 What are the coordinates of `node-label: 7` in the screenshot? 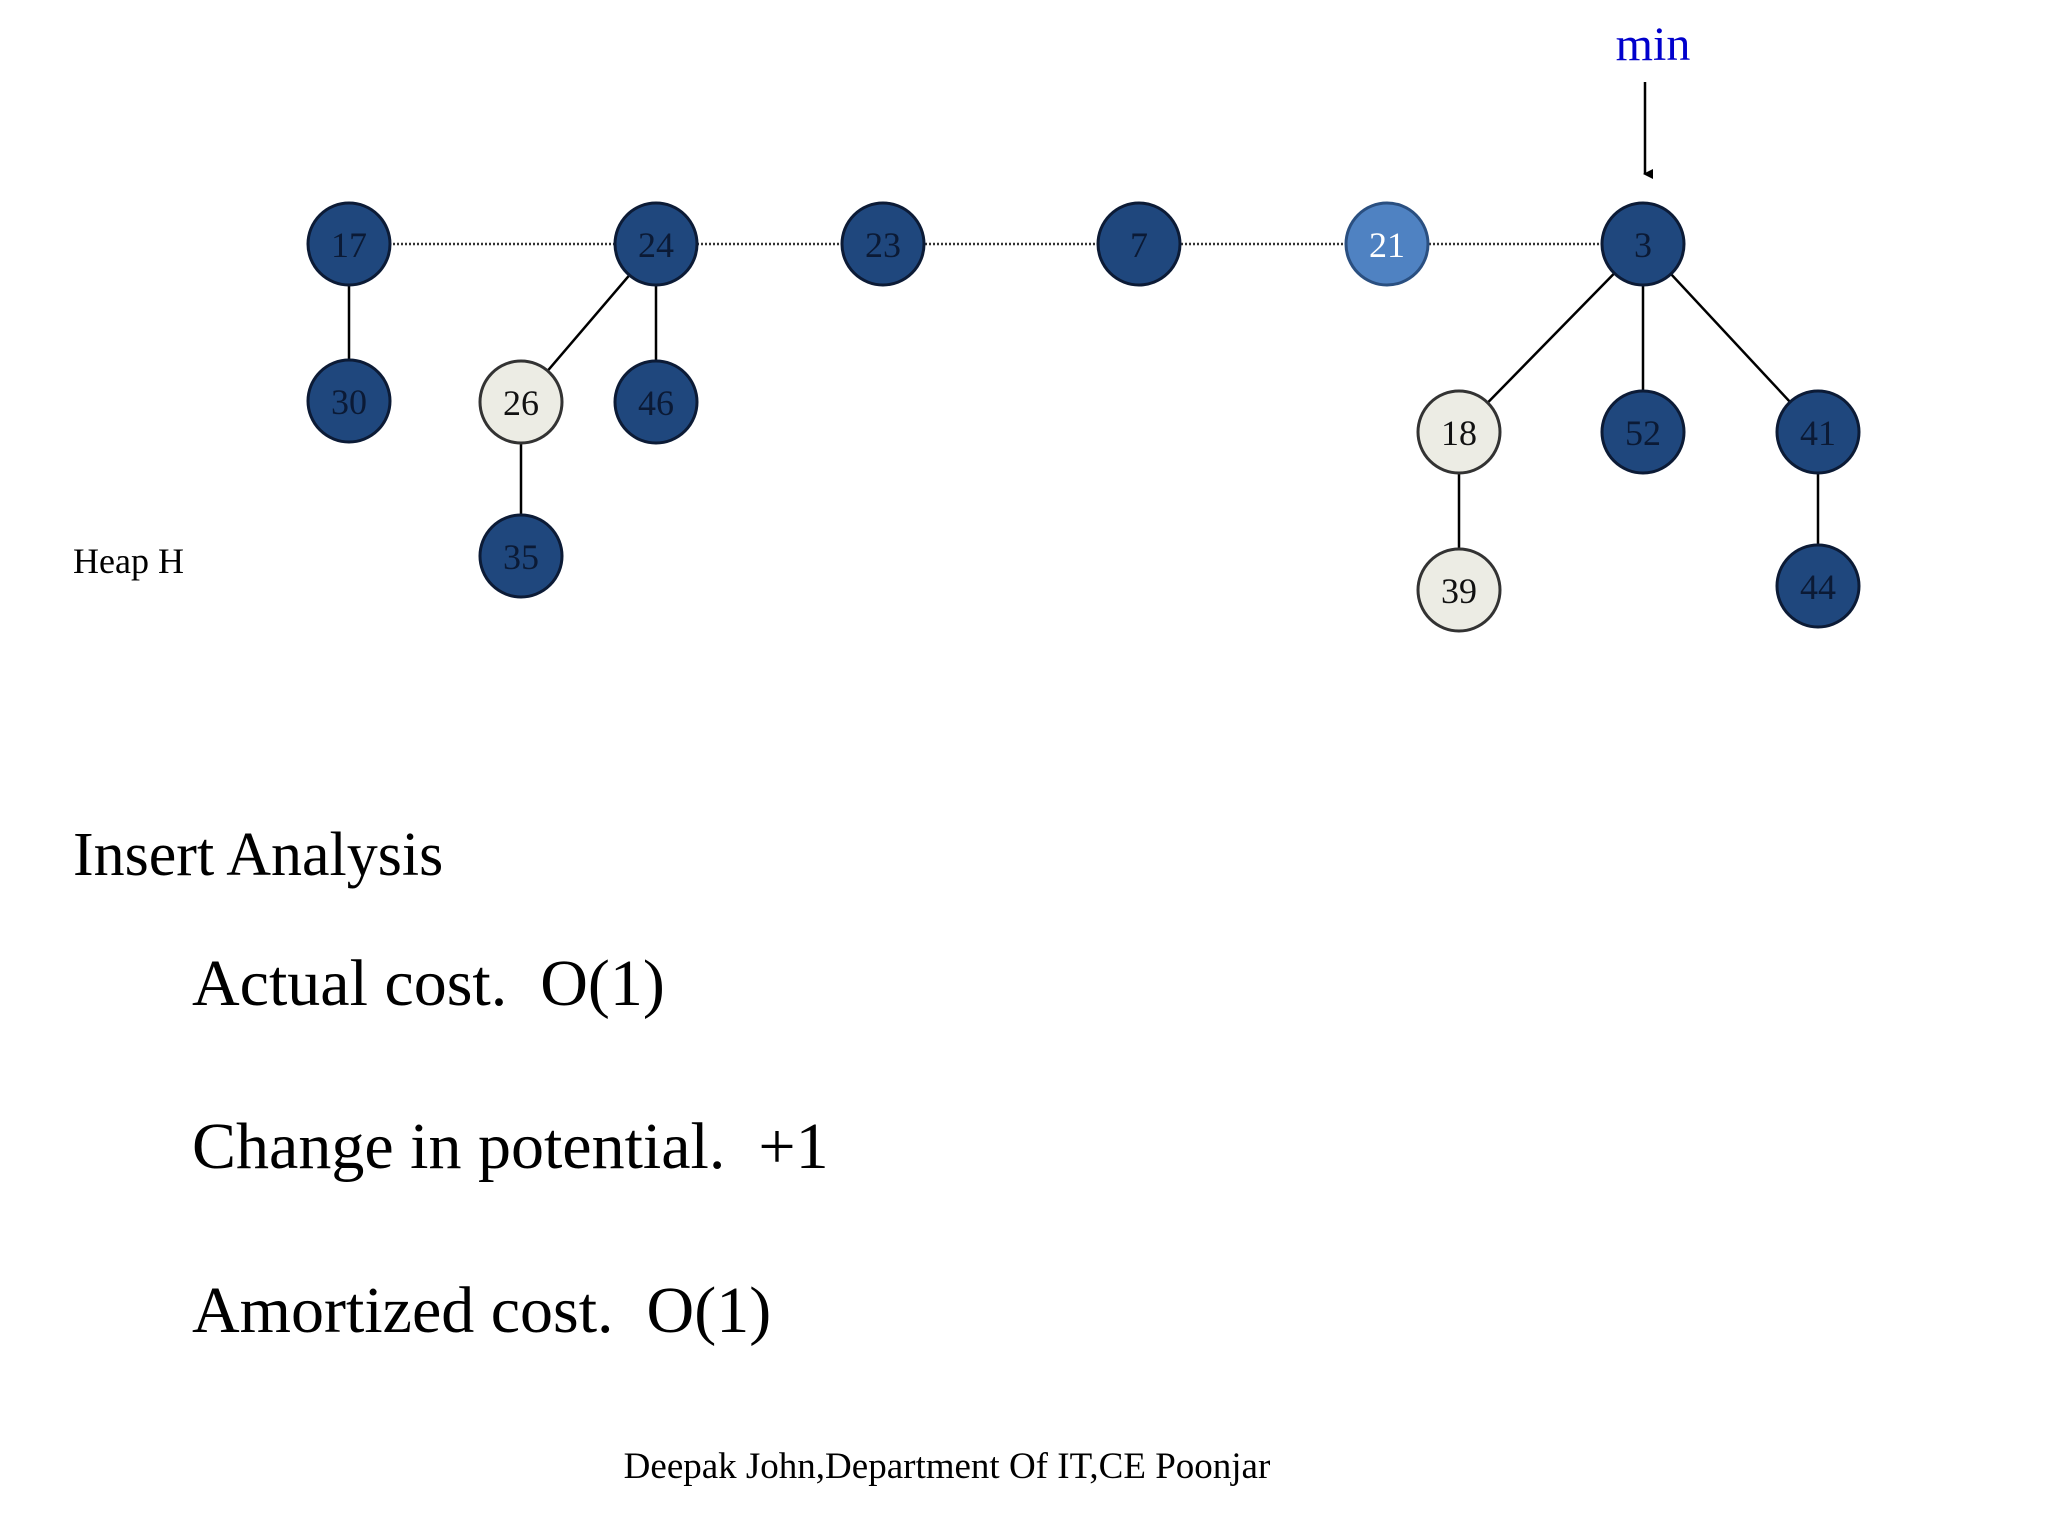 It's located at (1139, 245).